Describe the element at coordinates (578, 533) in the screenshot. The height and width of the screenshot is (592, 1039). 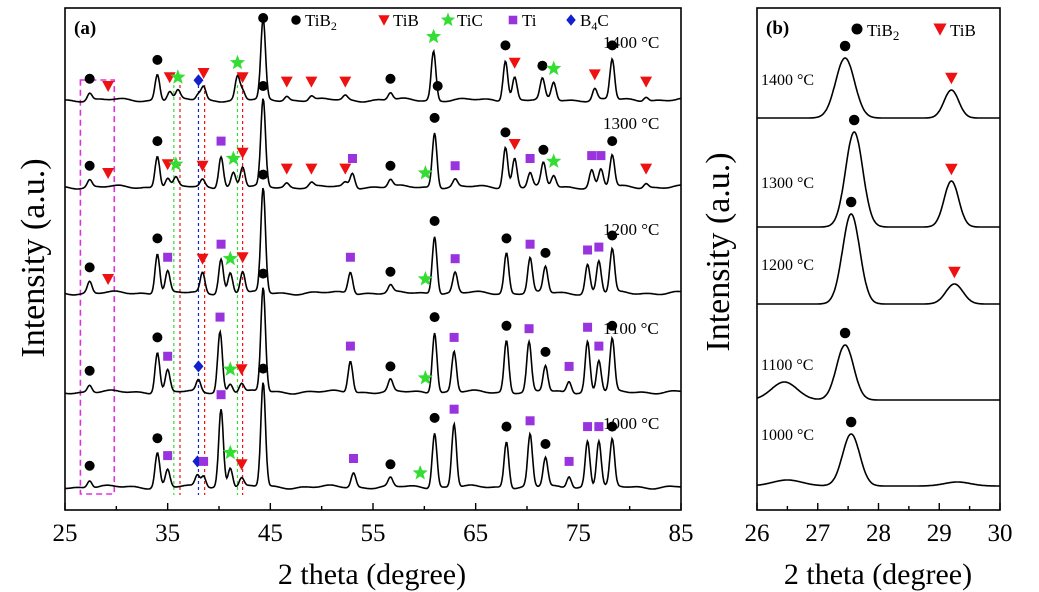
I see `x-tick-label: 75` at that location.